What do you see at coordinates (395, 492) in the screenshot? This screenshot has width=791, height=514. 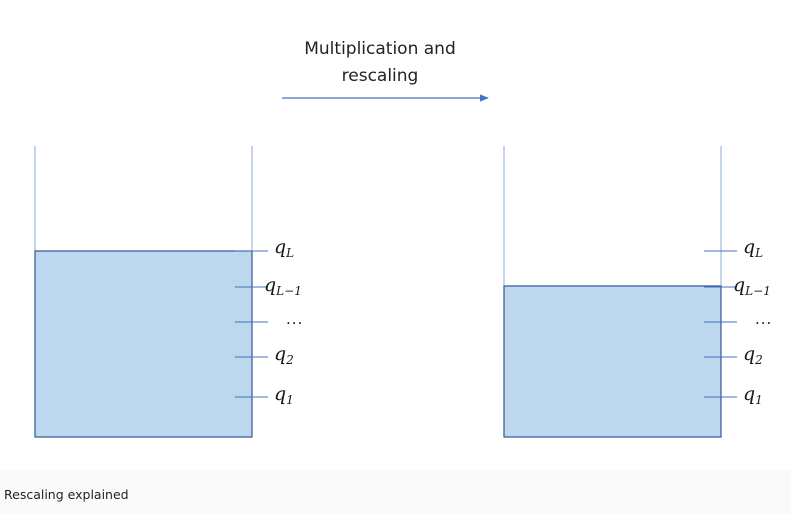 I see `caption-bar: Rescaling explained` at bounding box center [395, 492].